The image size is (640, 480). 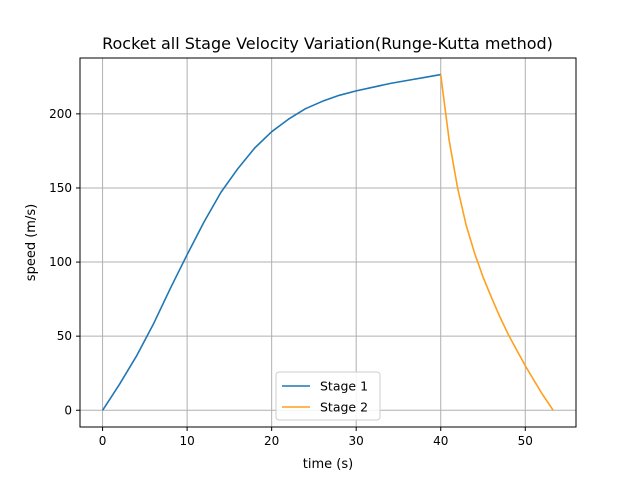 I want to click on legend-box, so click(x=328, y=396).